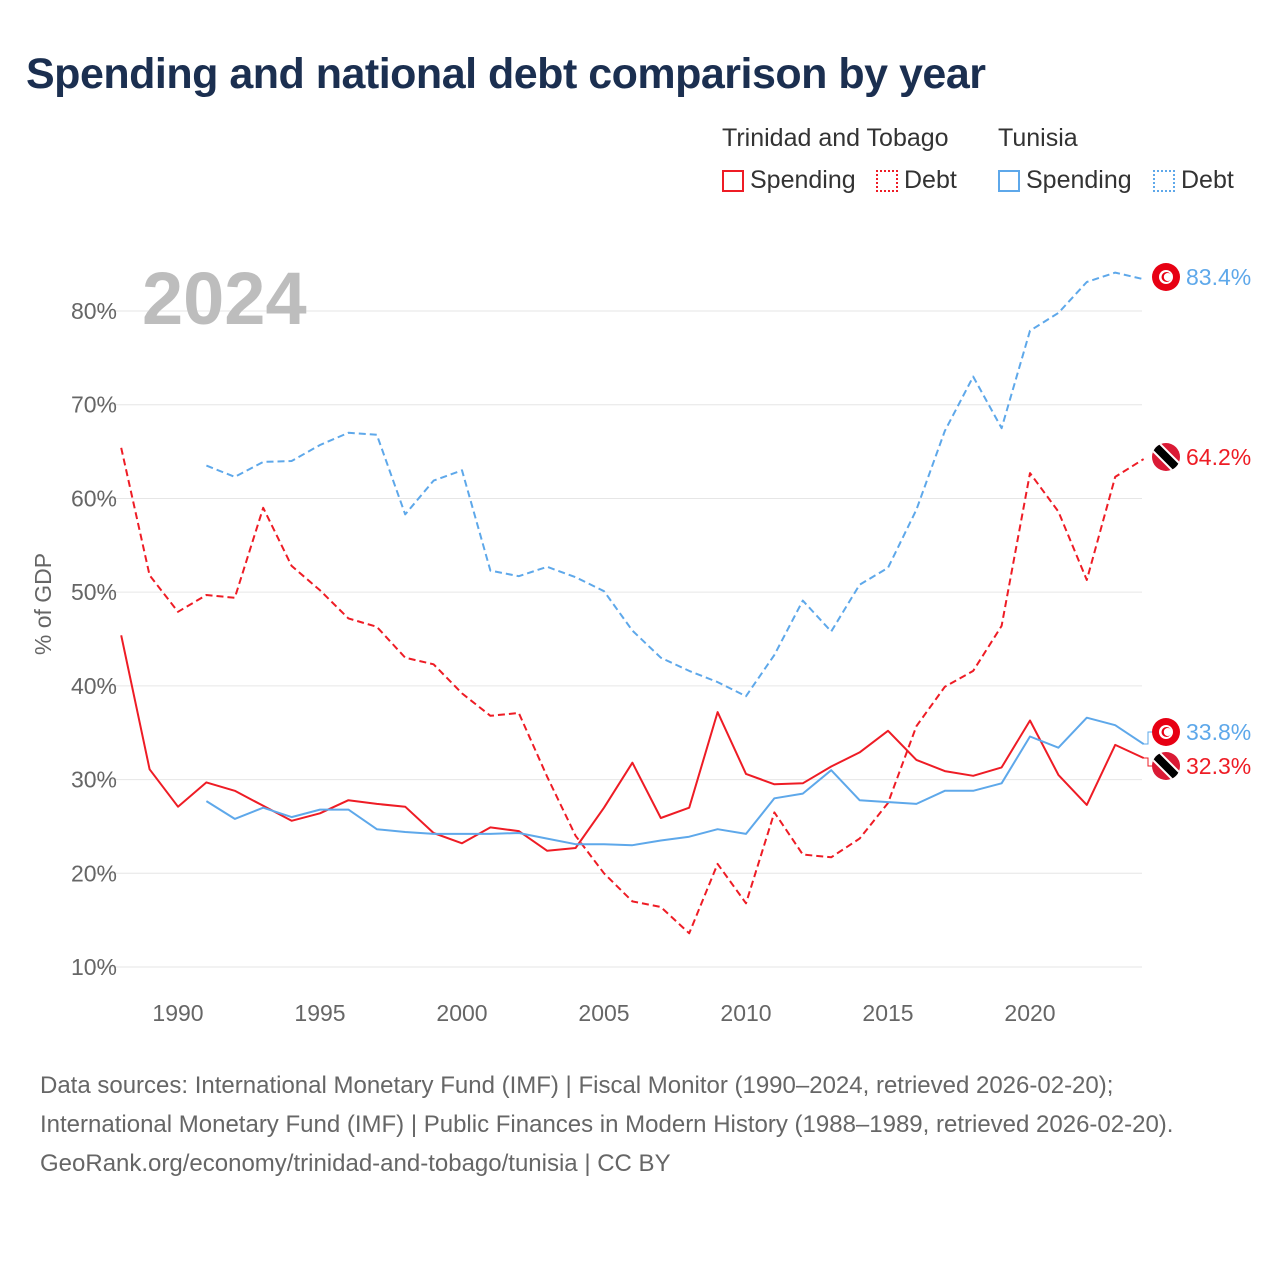 This screenshot has height=1280, width=1280. Describe the element at coordinates (1218, 277) in the screenshot. I see `end-value-label: 83.4%` at that location.